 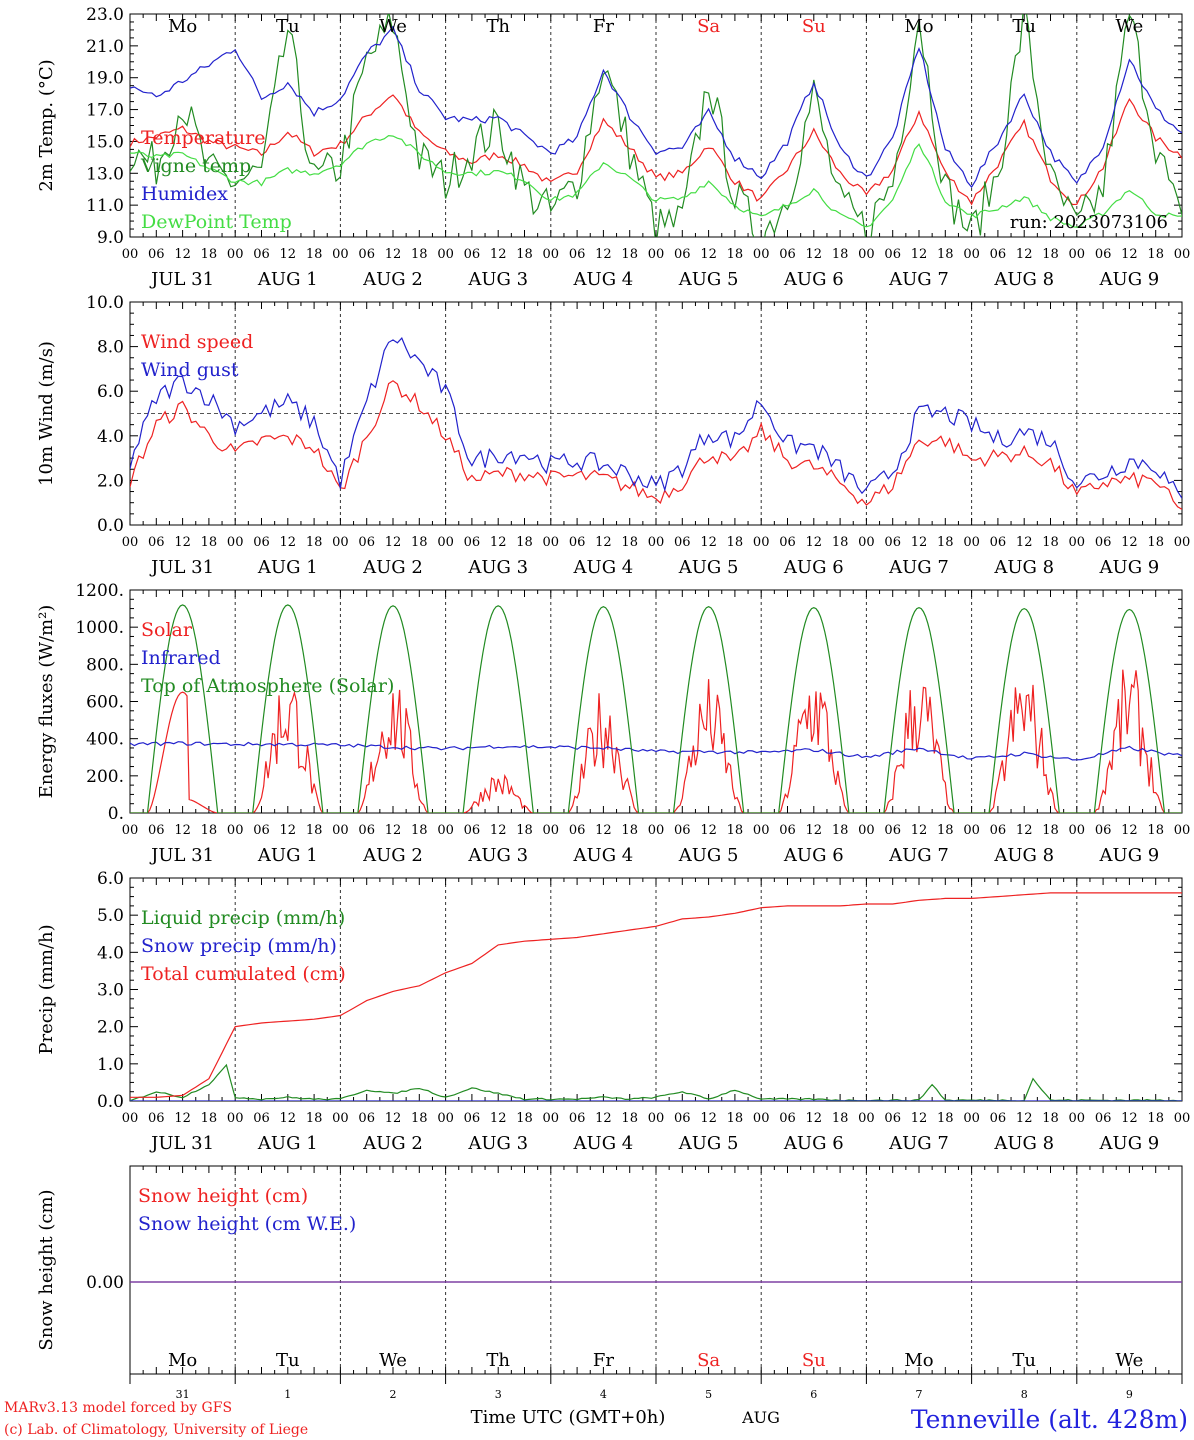 What do you see at coordinates (813, 1394) in the screenshot?
I see `day-number: 6` at bounding box center [813, 1394].